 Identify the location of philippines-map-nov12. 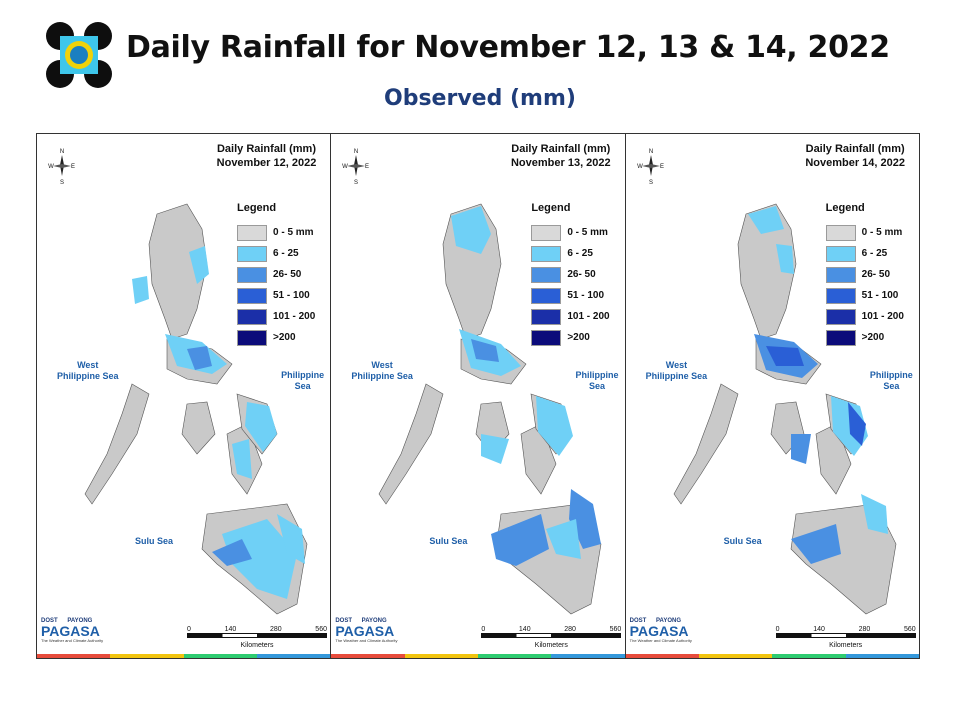
(196, 409).